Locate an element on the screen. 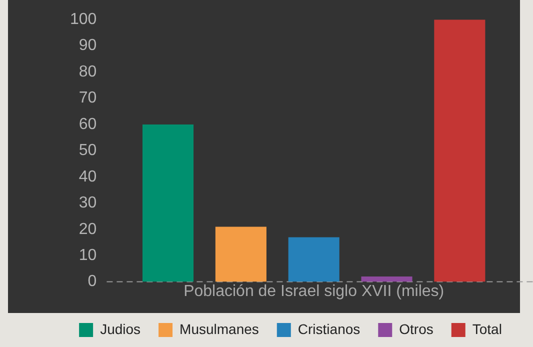 The width and height of the screenshot is (533, 347). y-tick-label: 90 is located at coordinates (87, 45).